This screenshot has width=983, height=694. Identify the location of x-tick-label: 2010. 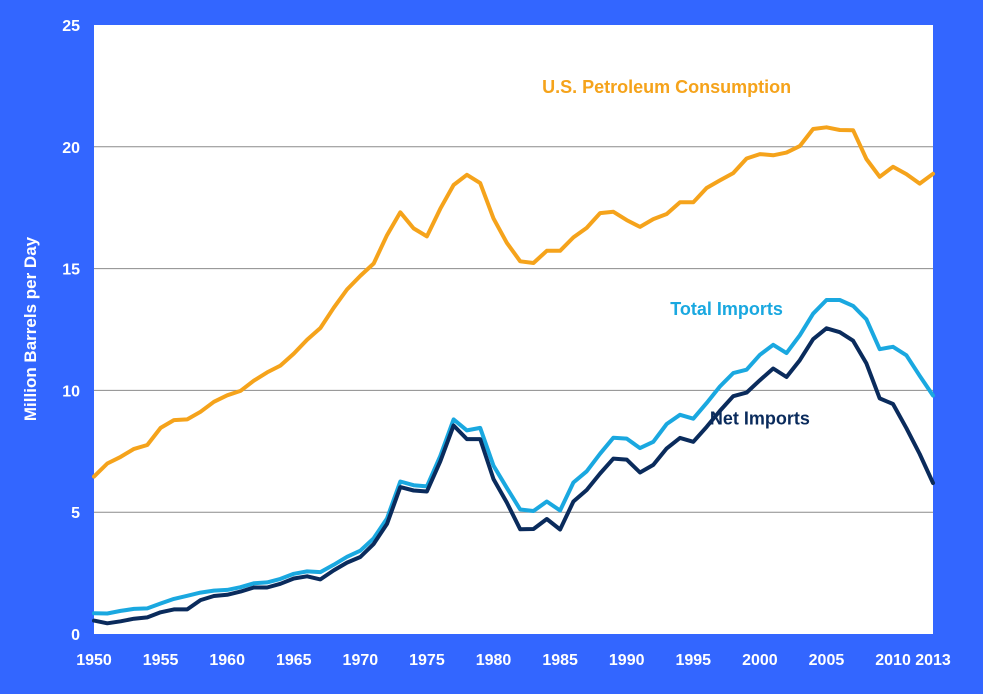
(893, 660).